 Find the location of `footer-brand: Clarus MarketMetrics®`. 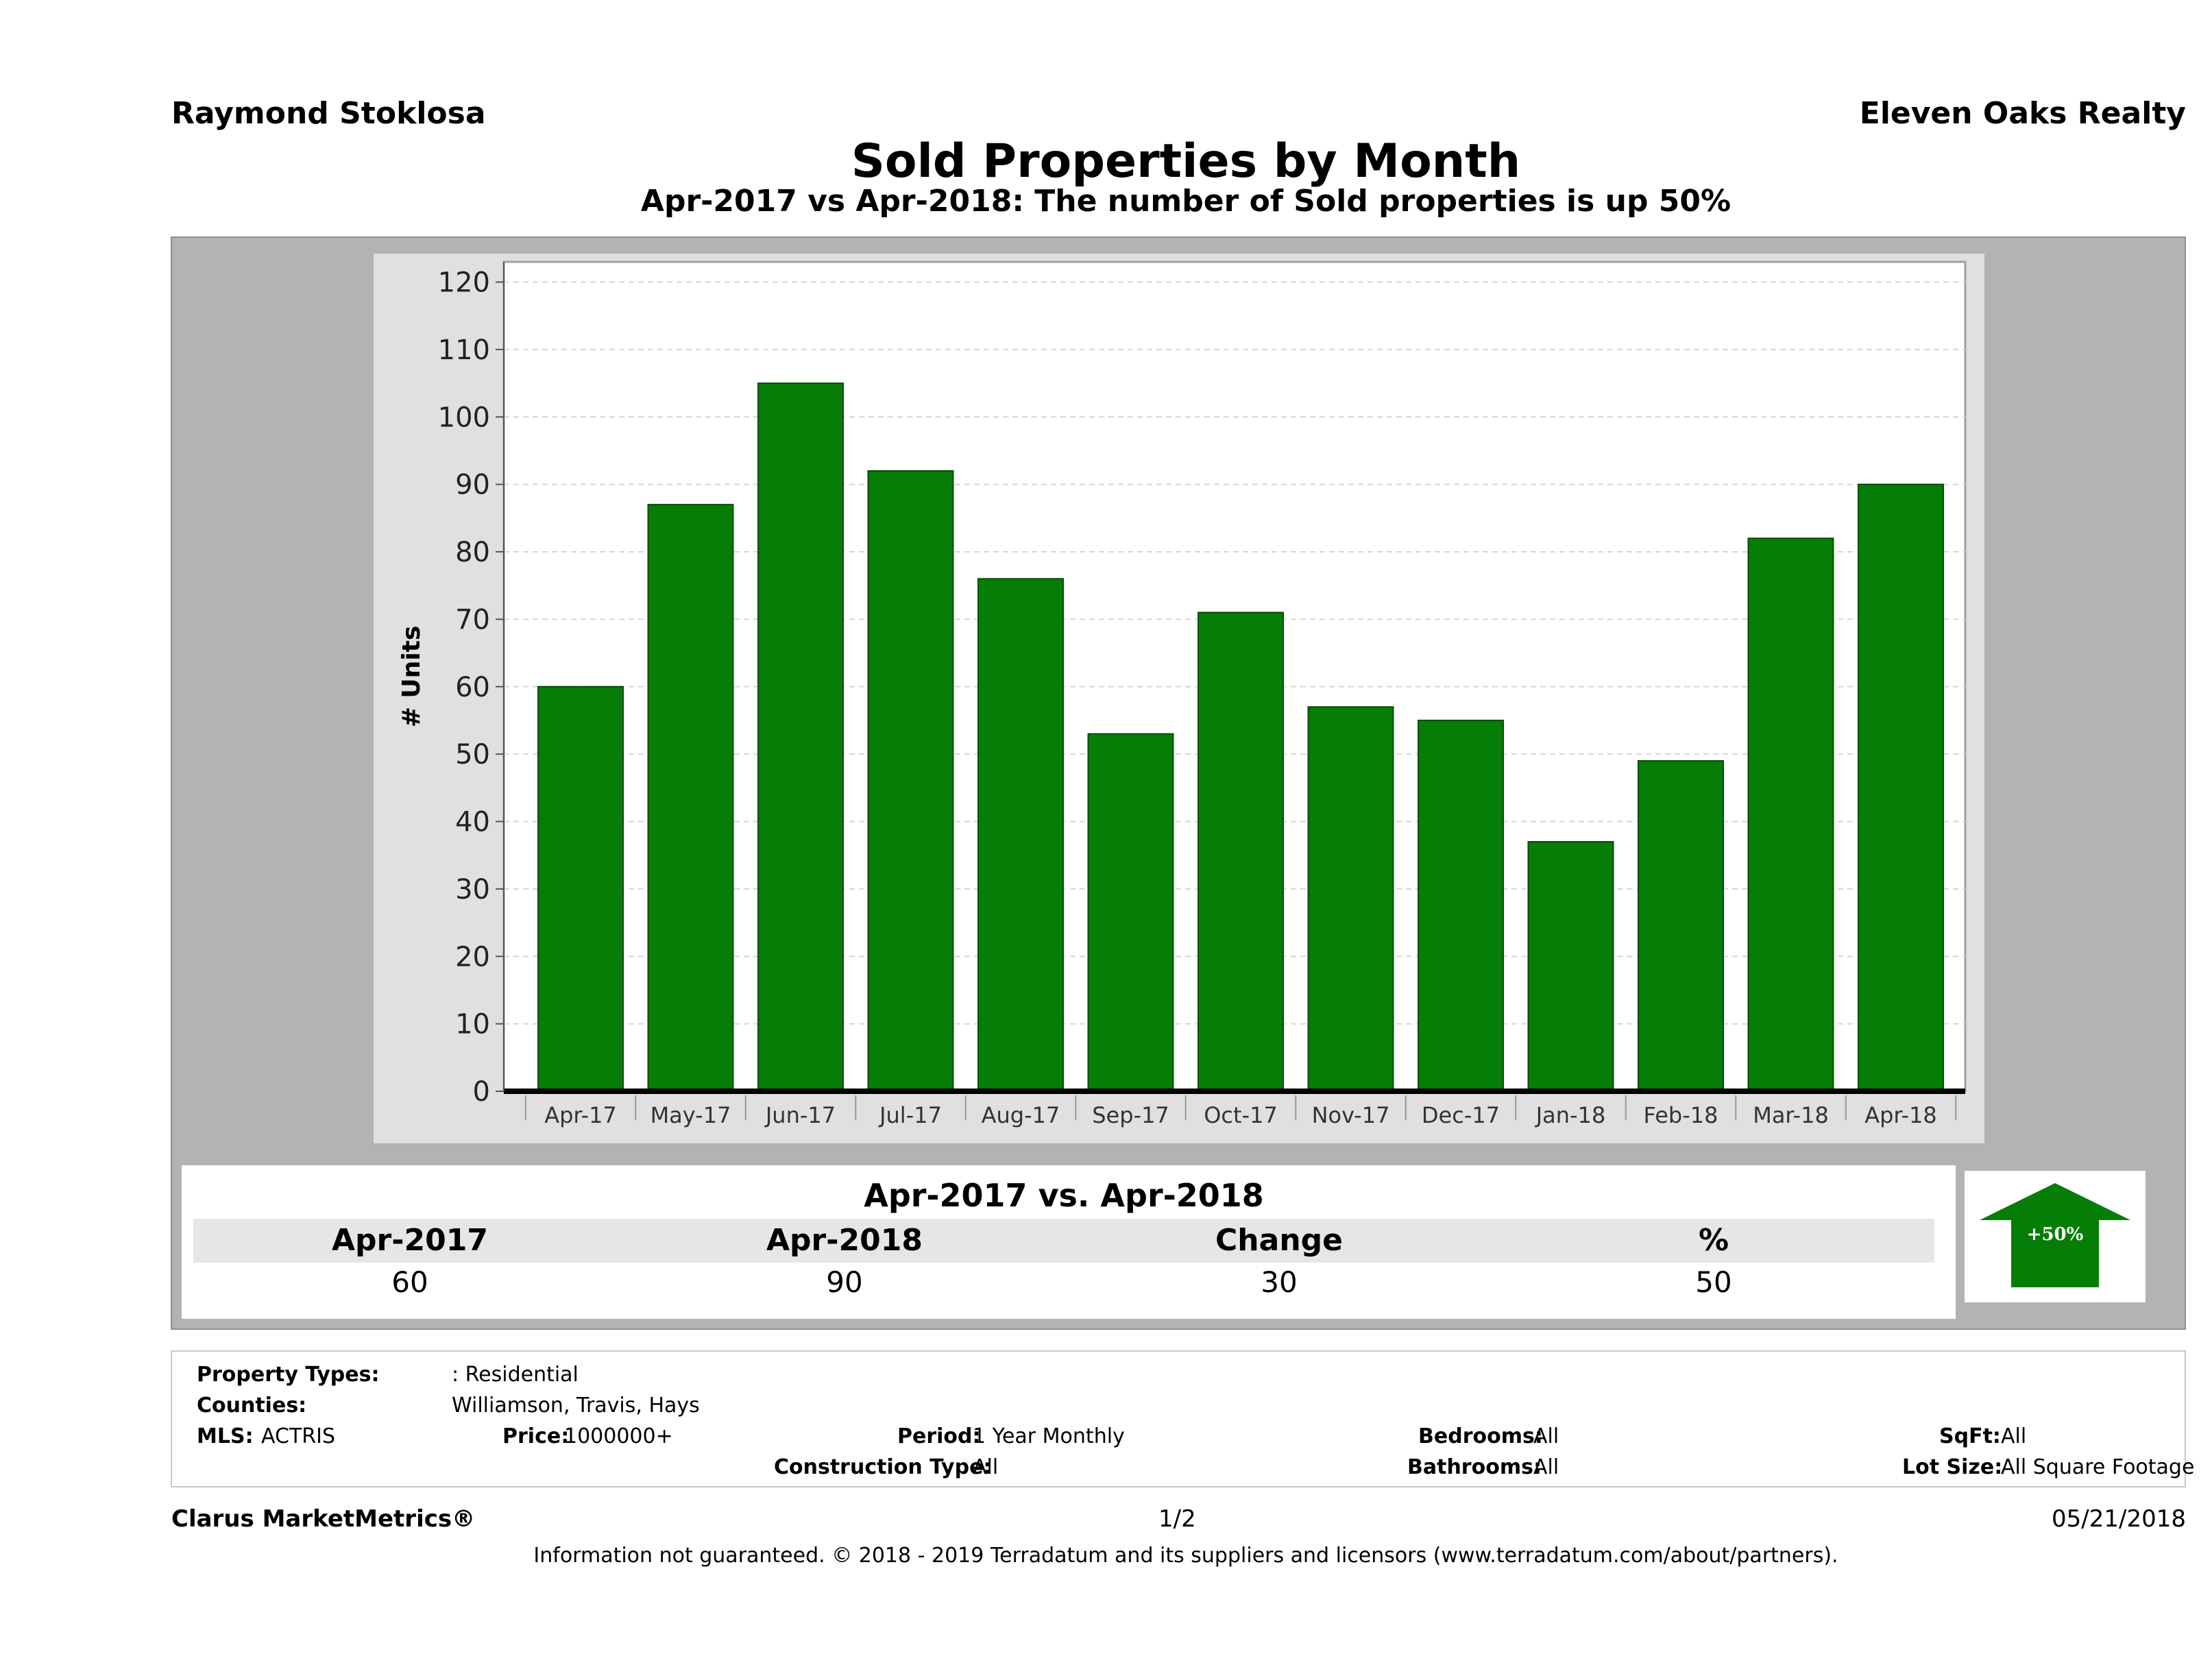

footer-brand: Clarus MarketMetrics® is located at coordinates (323, 1519).